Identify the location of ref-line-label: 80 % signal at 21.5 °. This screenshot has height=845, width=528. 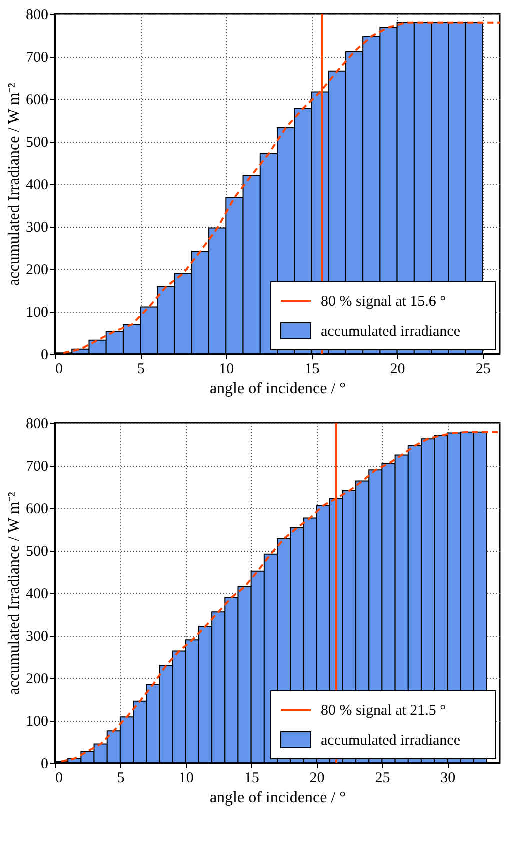
(383, 711).